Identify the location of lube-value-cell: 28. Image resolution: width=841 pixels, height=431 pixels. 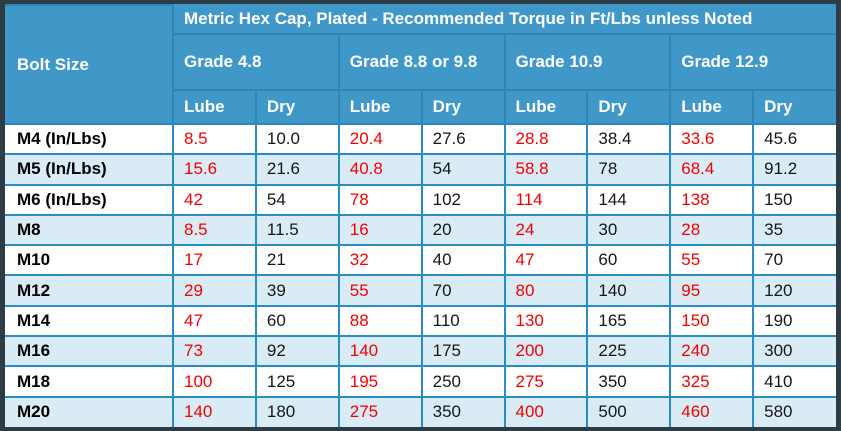
(712, 230).